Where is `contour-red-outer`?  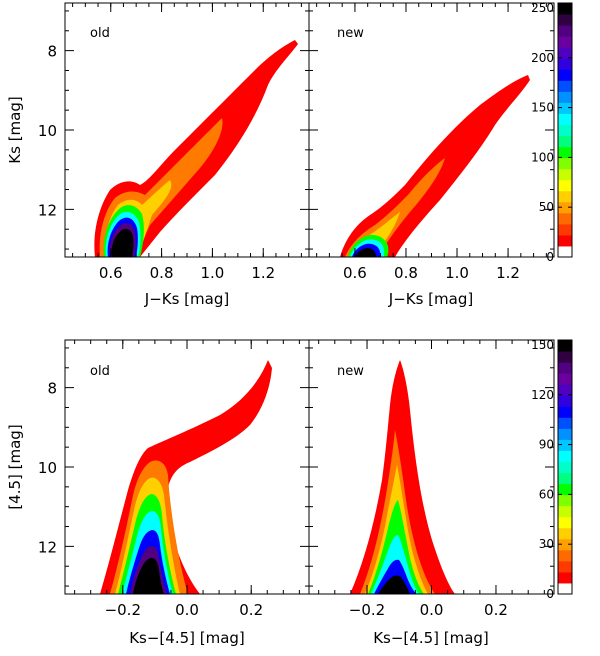
contour-red-outer is located at coordinates (435, 166).